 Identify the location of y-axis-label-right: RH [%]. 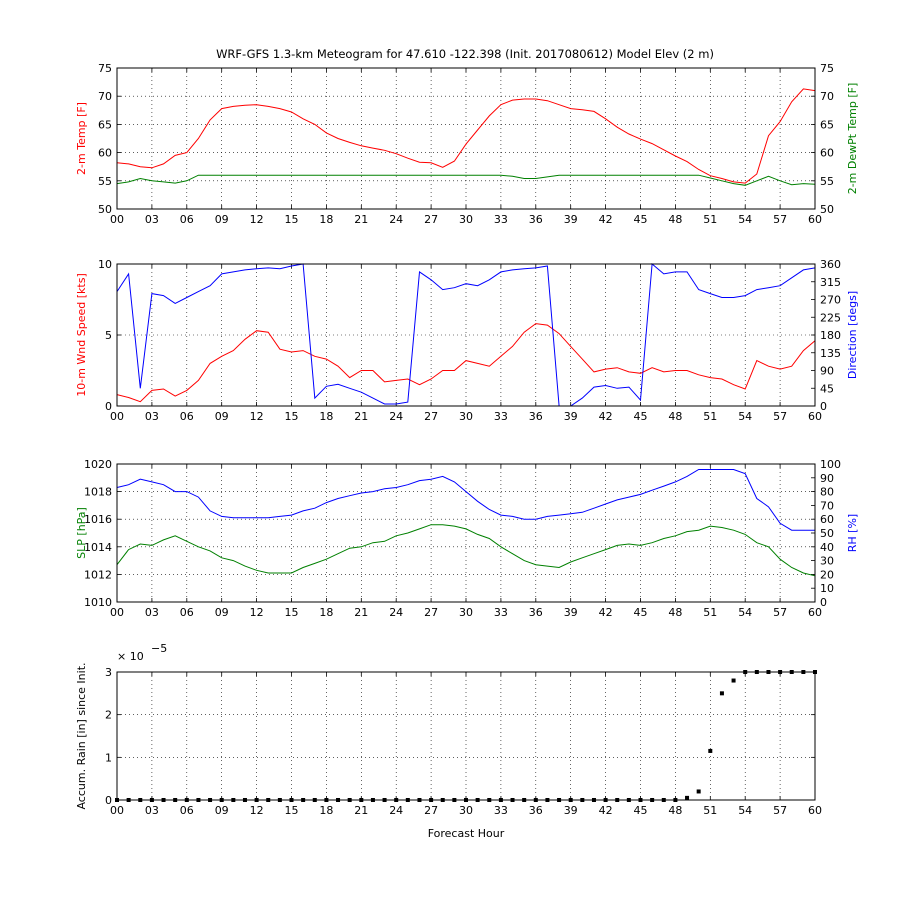
(852, 533).